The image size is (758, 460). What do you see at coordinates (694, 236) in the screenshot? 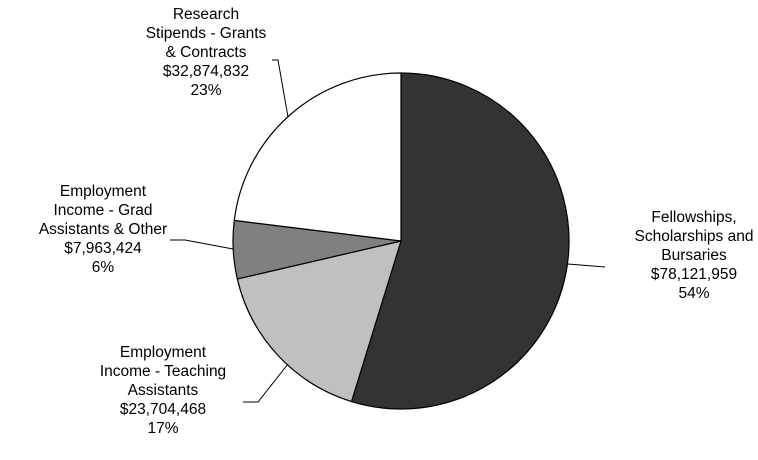
I see `slice-0-category-line: Scholarships and` at bounding box center [694, 236].